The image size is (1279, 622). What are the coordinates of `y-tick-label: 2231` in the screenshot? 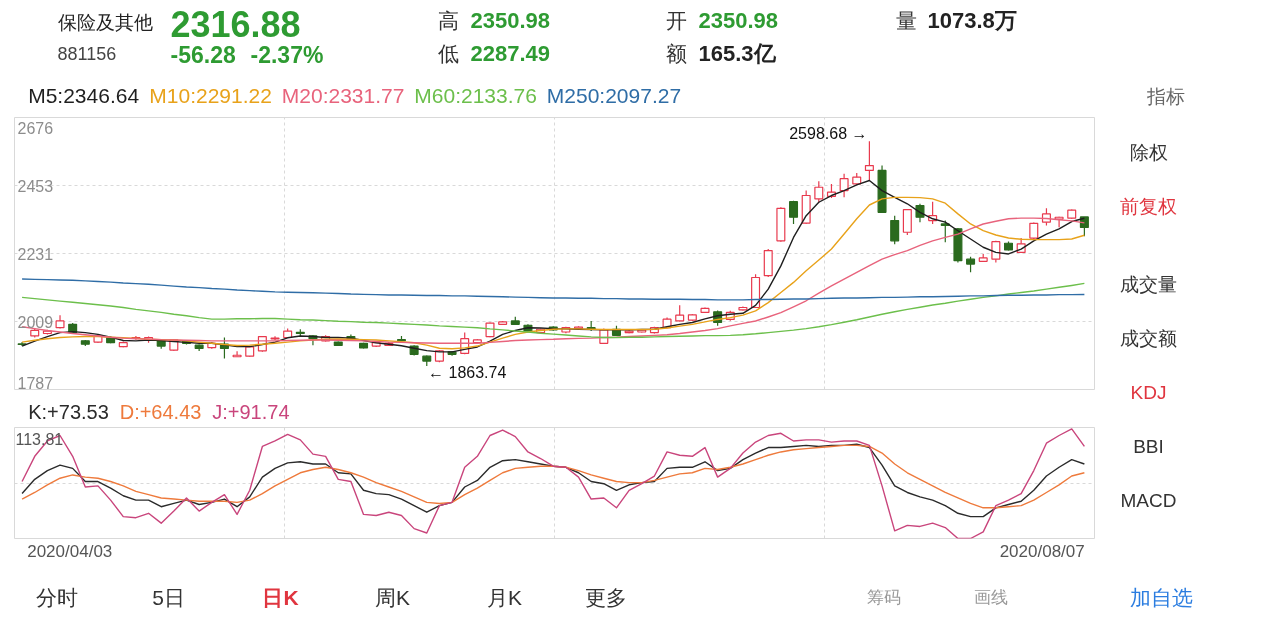 It's located at (35, 254).